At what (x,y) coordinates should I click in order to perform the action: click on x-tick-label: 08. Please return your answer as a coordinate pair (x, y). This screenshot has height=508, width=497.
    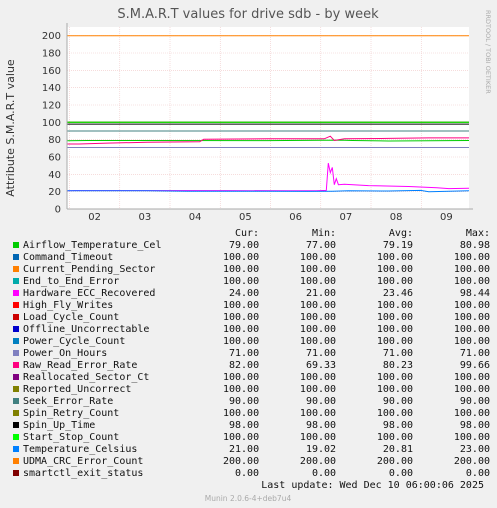
    Looking at the image, I should click on (396, 217).